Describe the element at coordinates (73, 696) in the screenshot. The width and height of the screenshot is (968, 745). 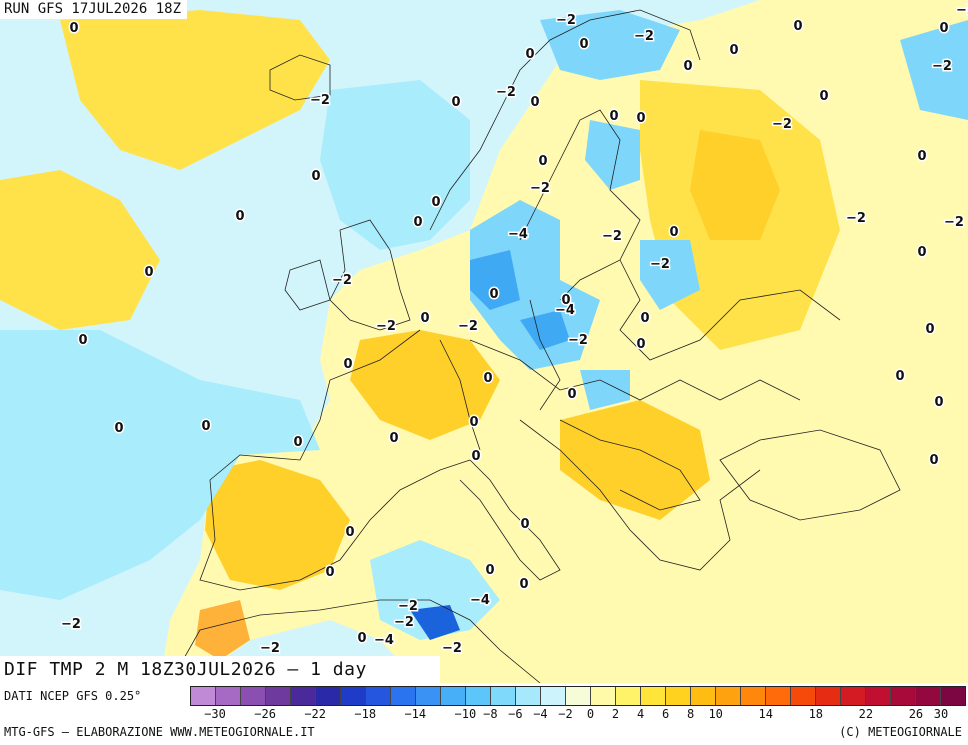
I see `data-source-text: DATI NCEP GFS 0.25°` at that location.